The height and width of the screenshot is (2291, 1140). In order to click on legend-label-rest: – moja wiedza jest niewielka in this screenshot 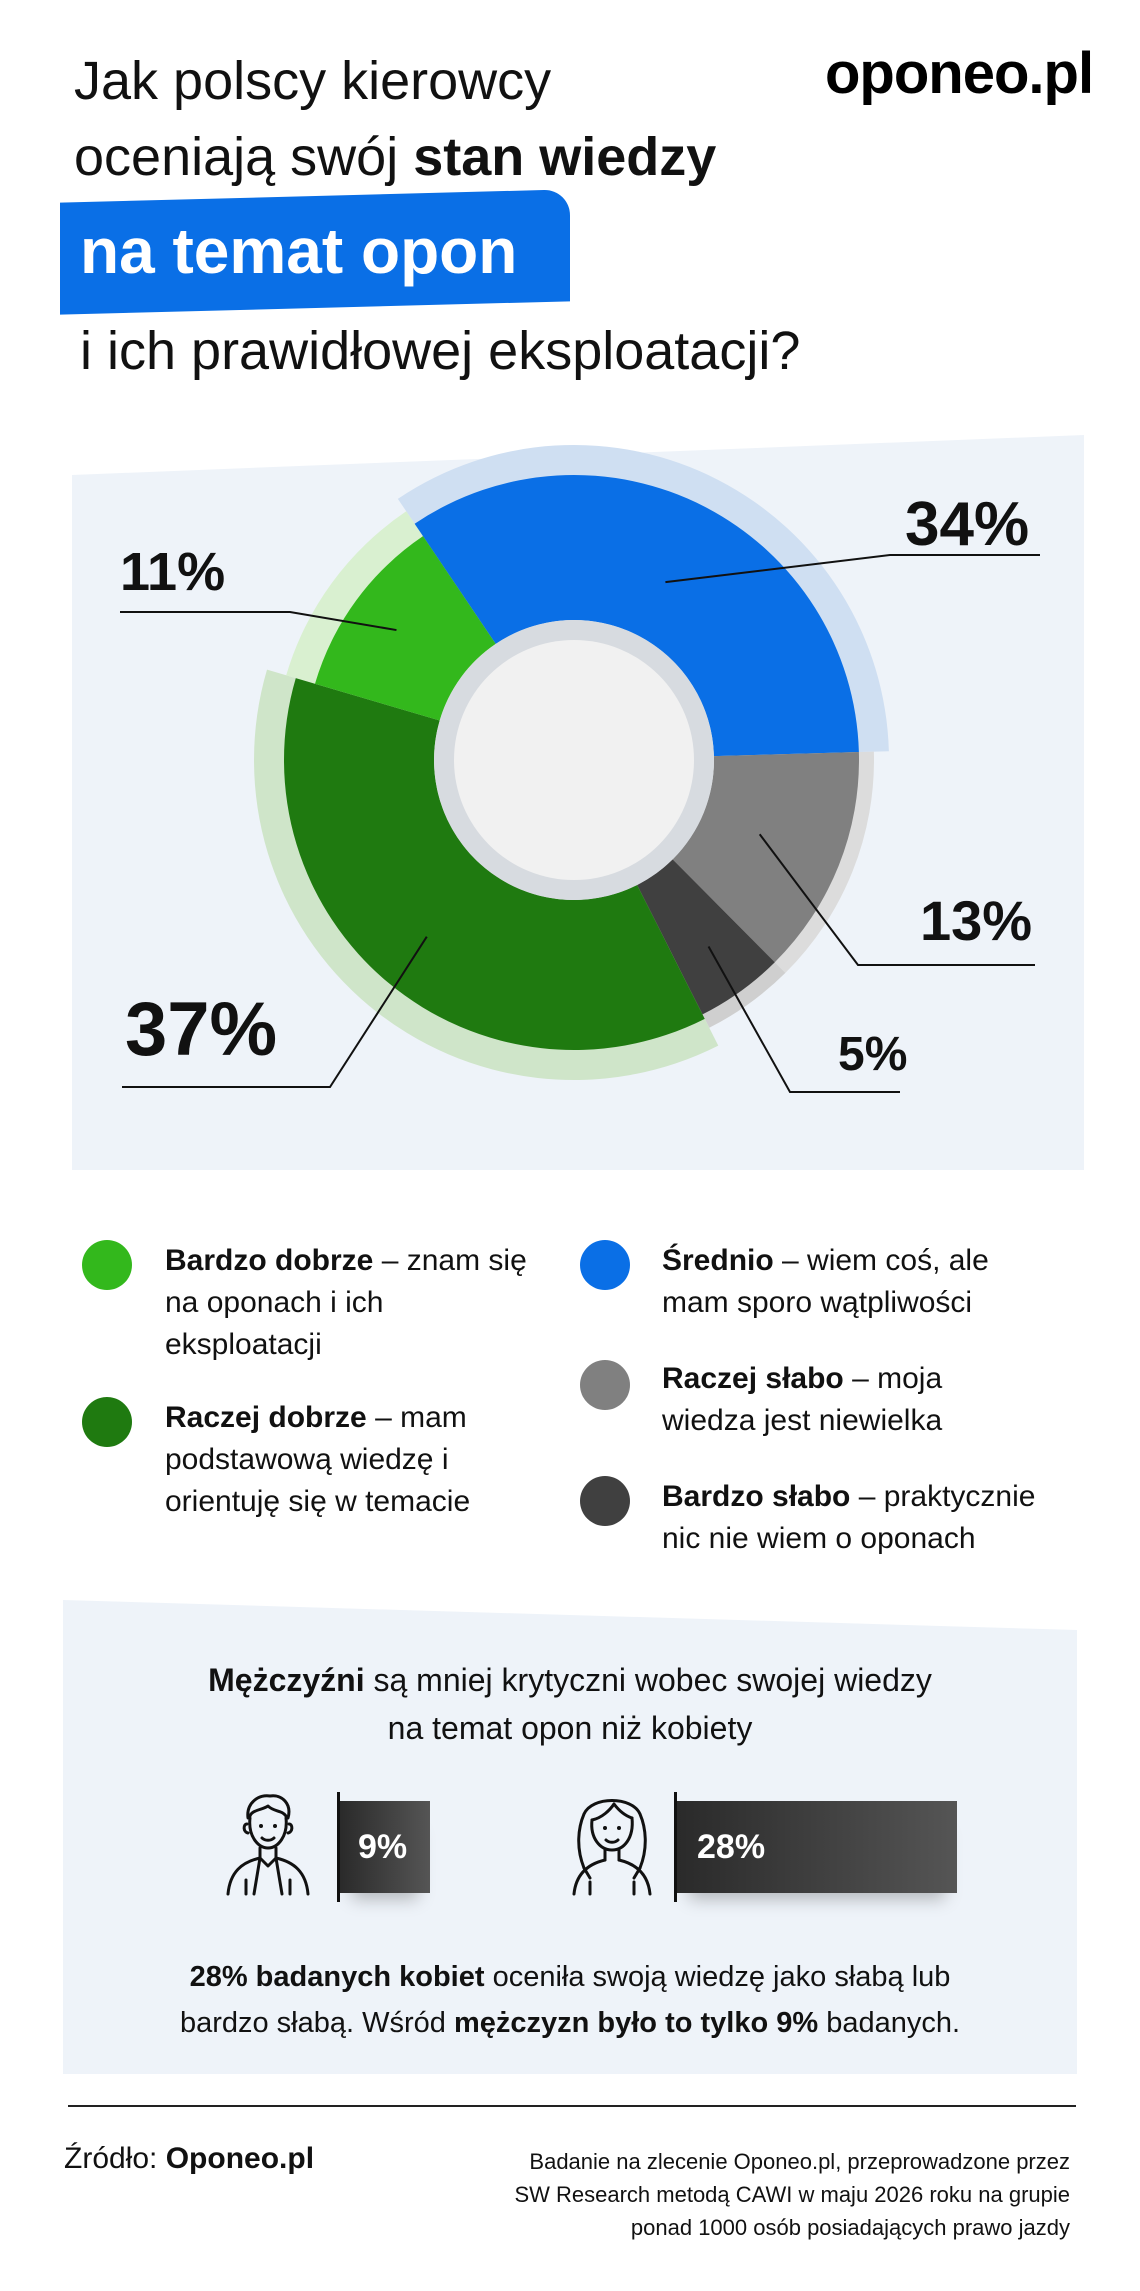, I will do `click(802, 1399)`.